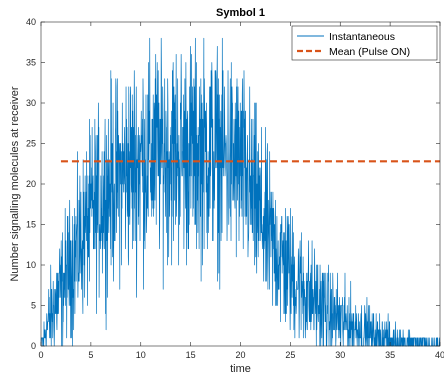  What do you see at coordinates (141, 355) in the screenshot?
I see `x-tick-label: 10` at bounding box center [141, 355].